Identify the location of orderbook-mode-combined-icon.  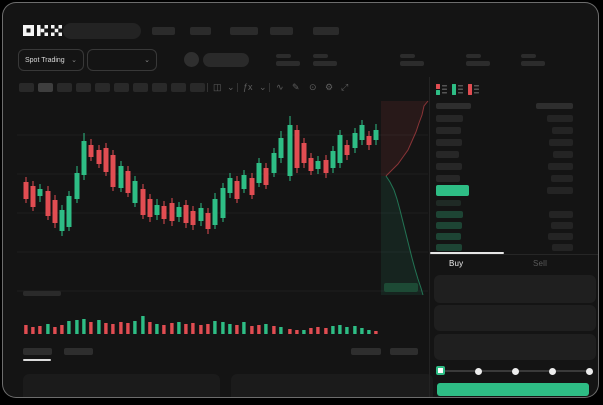
(441, 89).